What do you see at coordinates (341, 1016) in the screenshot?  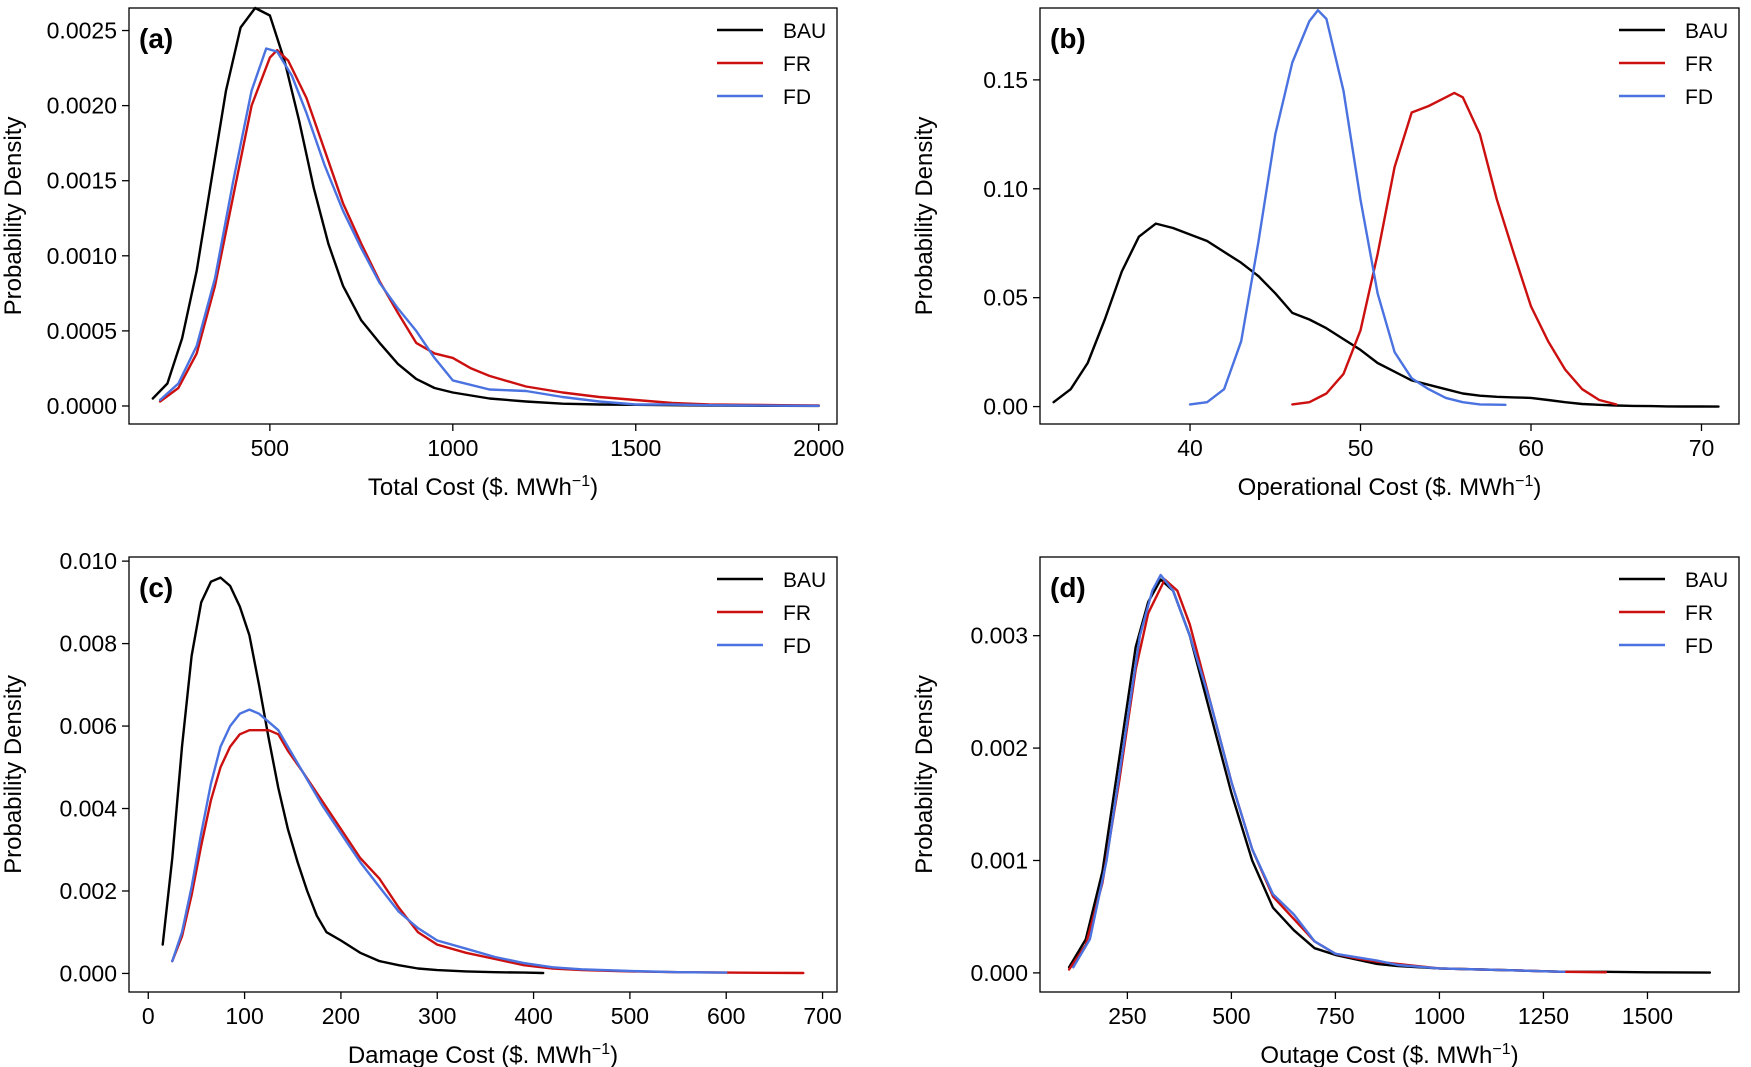 I see `x-tick-label: 200` at bounding box center [341, 1016].